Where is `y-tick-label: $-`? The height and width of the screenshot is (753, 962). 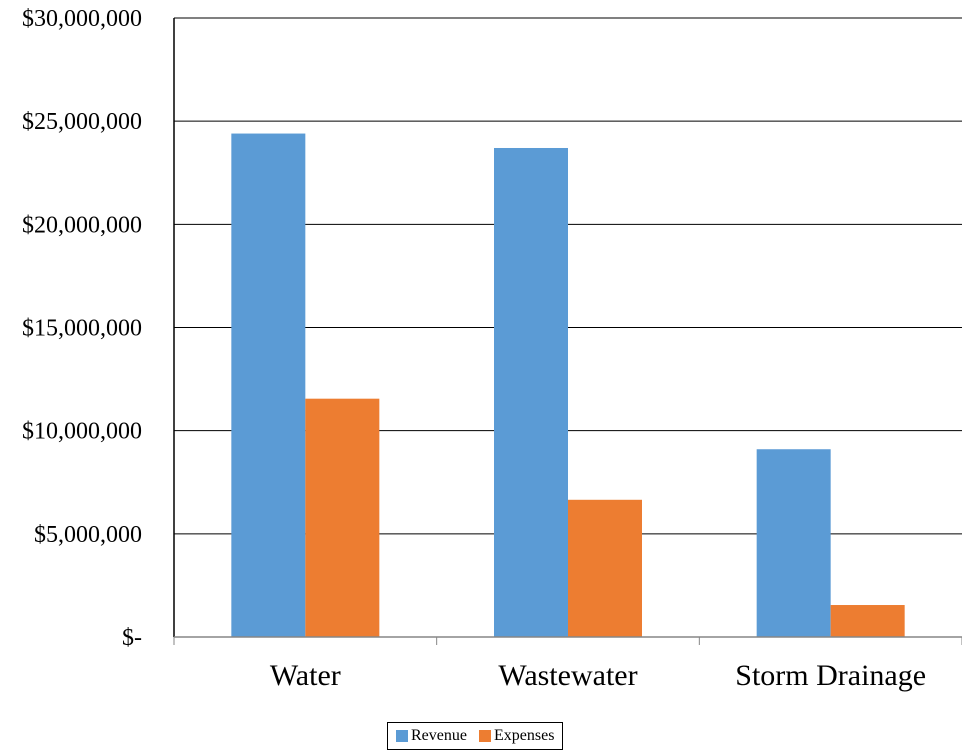
y-tick-label: $- is located at coordinates (132, 638).